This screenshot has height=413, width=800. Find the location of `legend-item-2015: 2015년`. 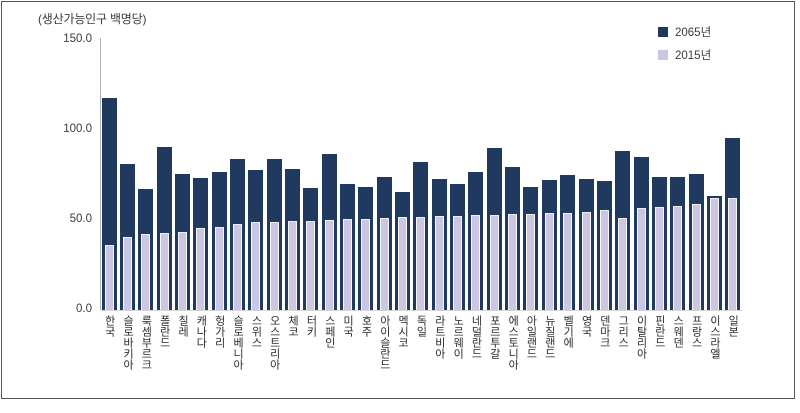

legend-item-2015: 2015년 is located at coordinates (684, 55).